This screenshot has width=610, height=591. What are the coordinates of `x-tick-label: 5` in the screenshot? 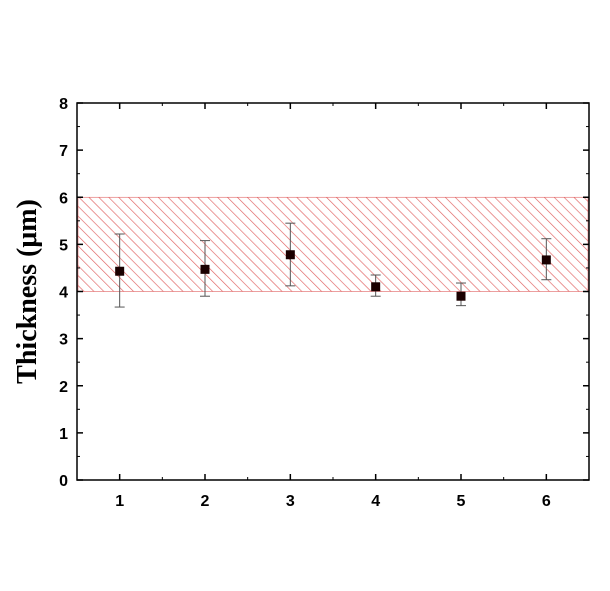 It's located at (461, 501).